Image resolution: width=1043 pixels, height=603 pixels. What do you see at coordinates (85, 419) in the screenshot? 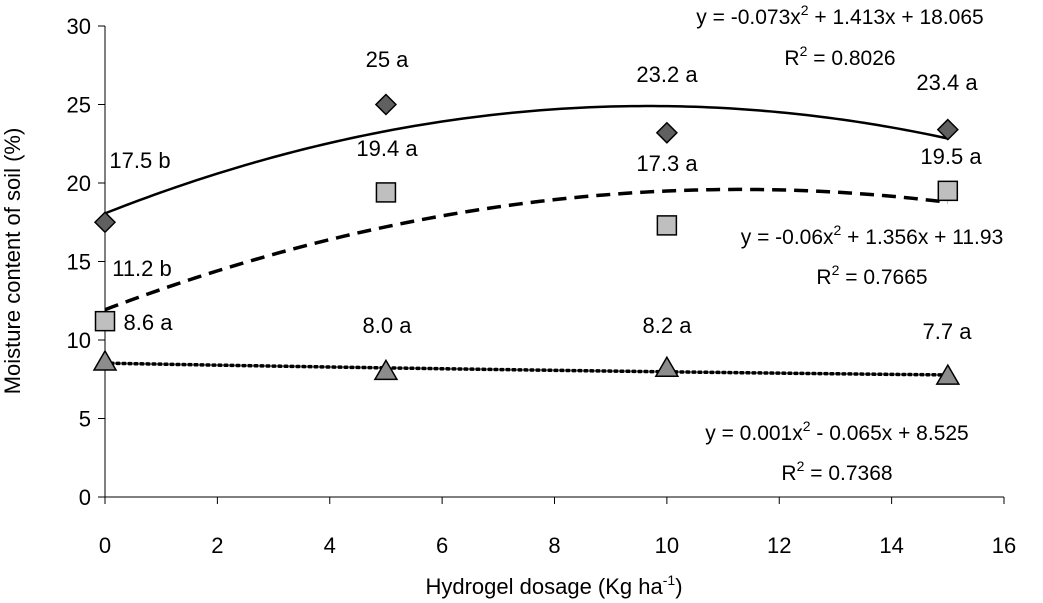
I see `y-tick-label: 5` at bounding box center [85, 419].